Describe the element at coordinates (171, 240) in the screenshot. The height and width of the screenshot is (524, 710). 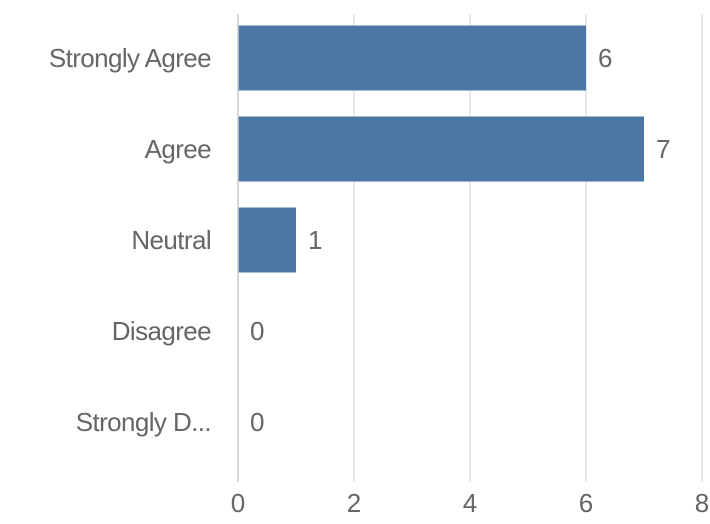
I see `category-label-2: Neutral` at that location.